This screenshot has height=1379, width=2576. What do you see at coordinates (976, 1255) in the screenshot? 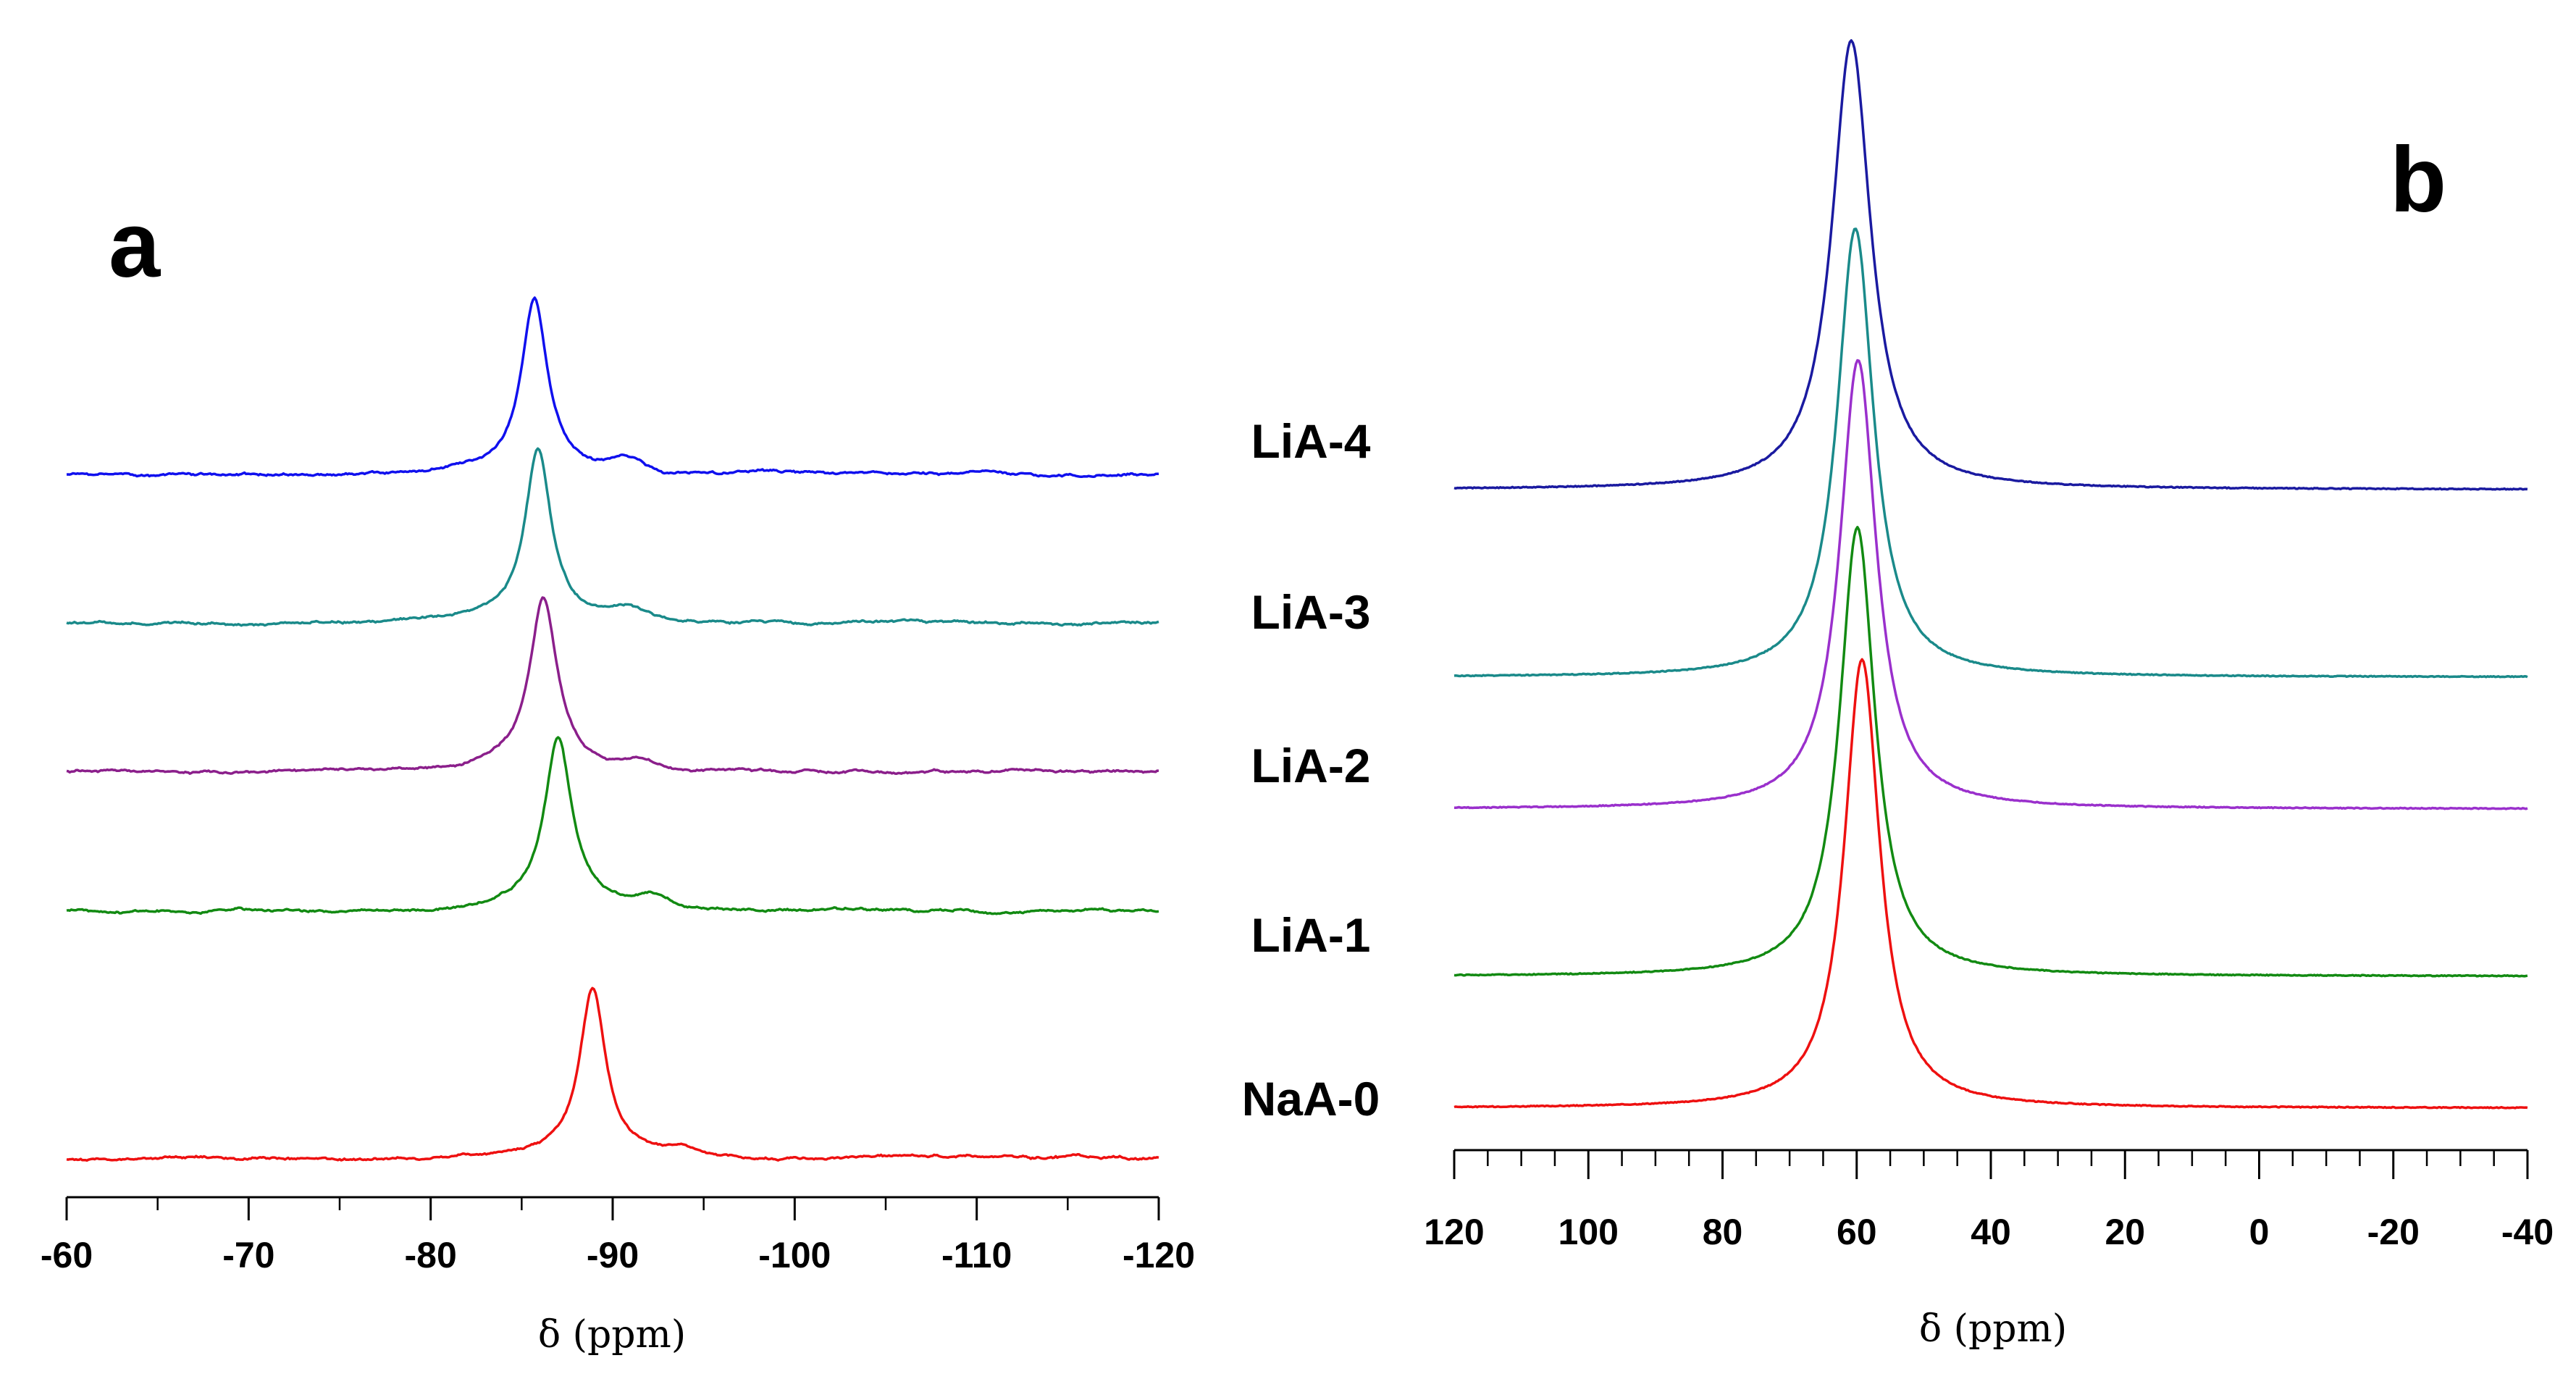
I see `panel-a-tick-label: -110` at bounding box center [976, 1255].